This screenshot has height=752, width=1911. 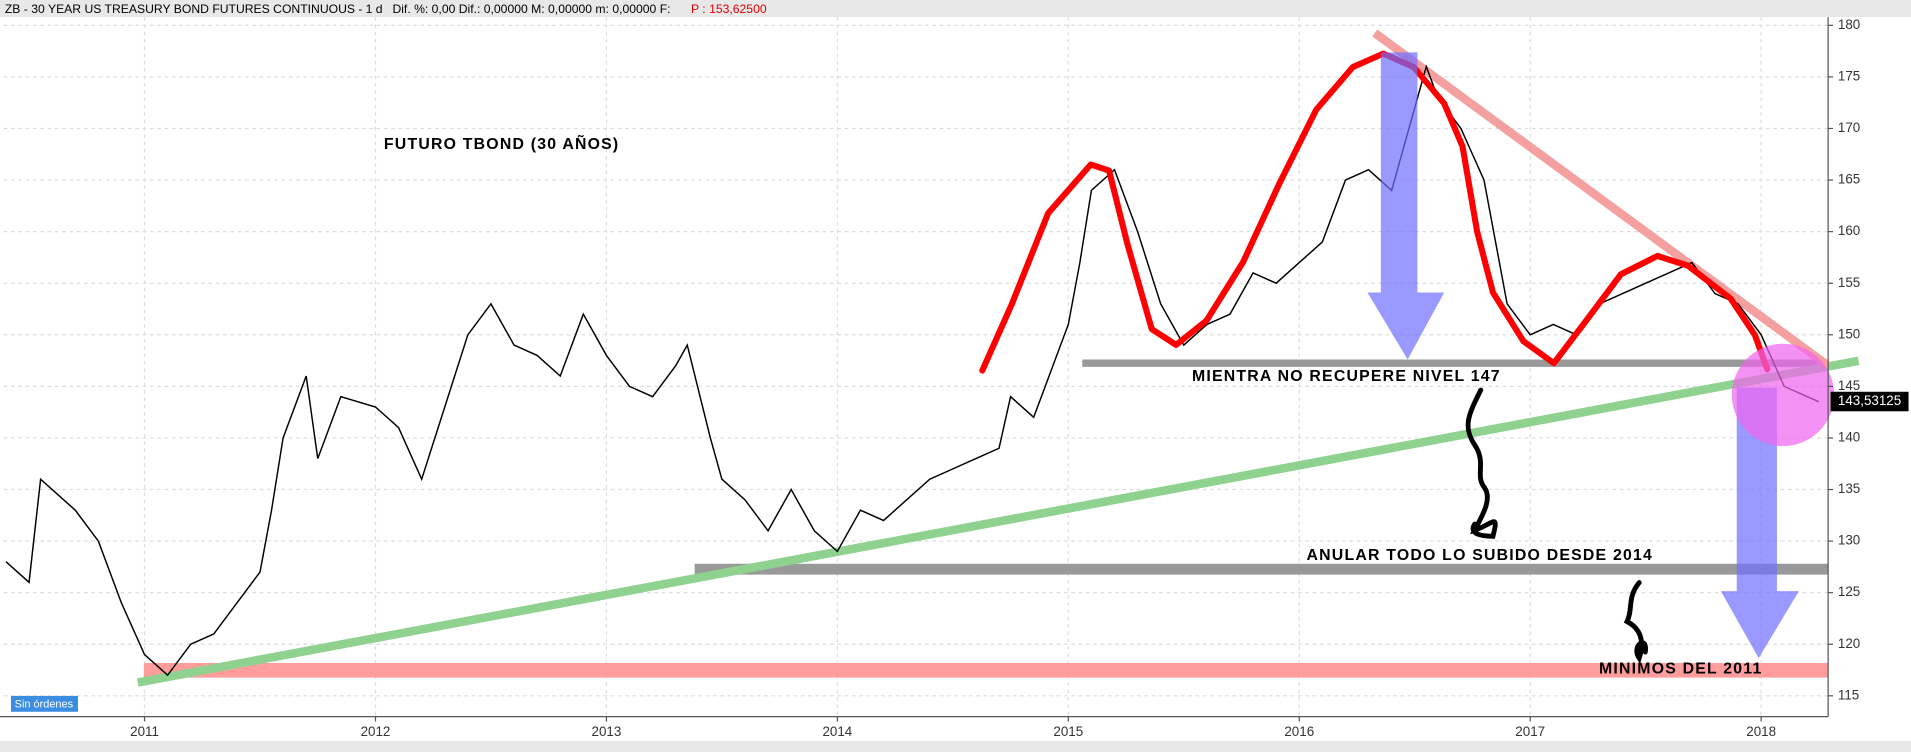 I want to click on y-tick-label: 140, so click(x=1849, y=436).